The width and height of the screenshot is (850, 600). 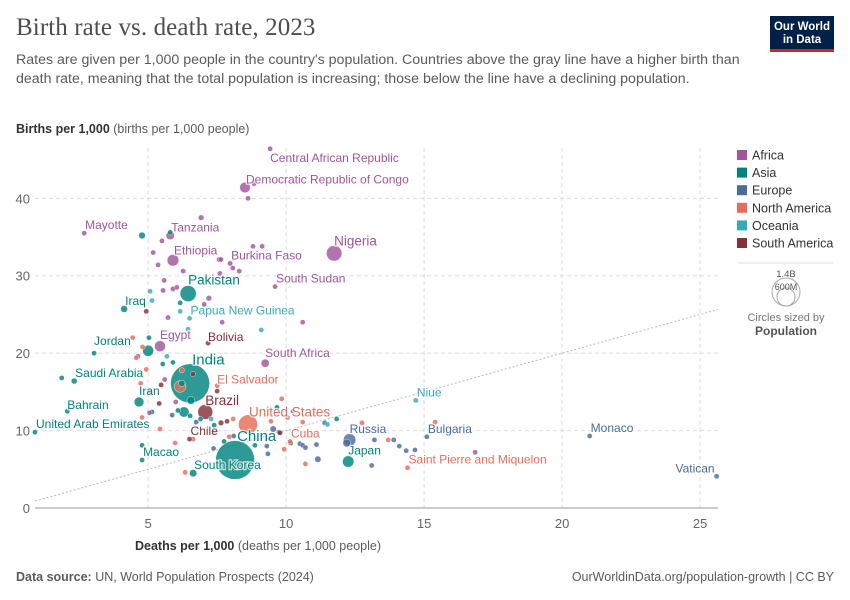 What do you see at coordinates (189, 439) in the screenshot?
I see `point-chile` at bounding box center [189, 439].